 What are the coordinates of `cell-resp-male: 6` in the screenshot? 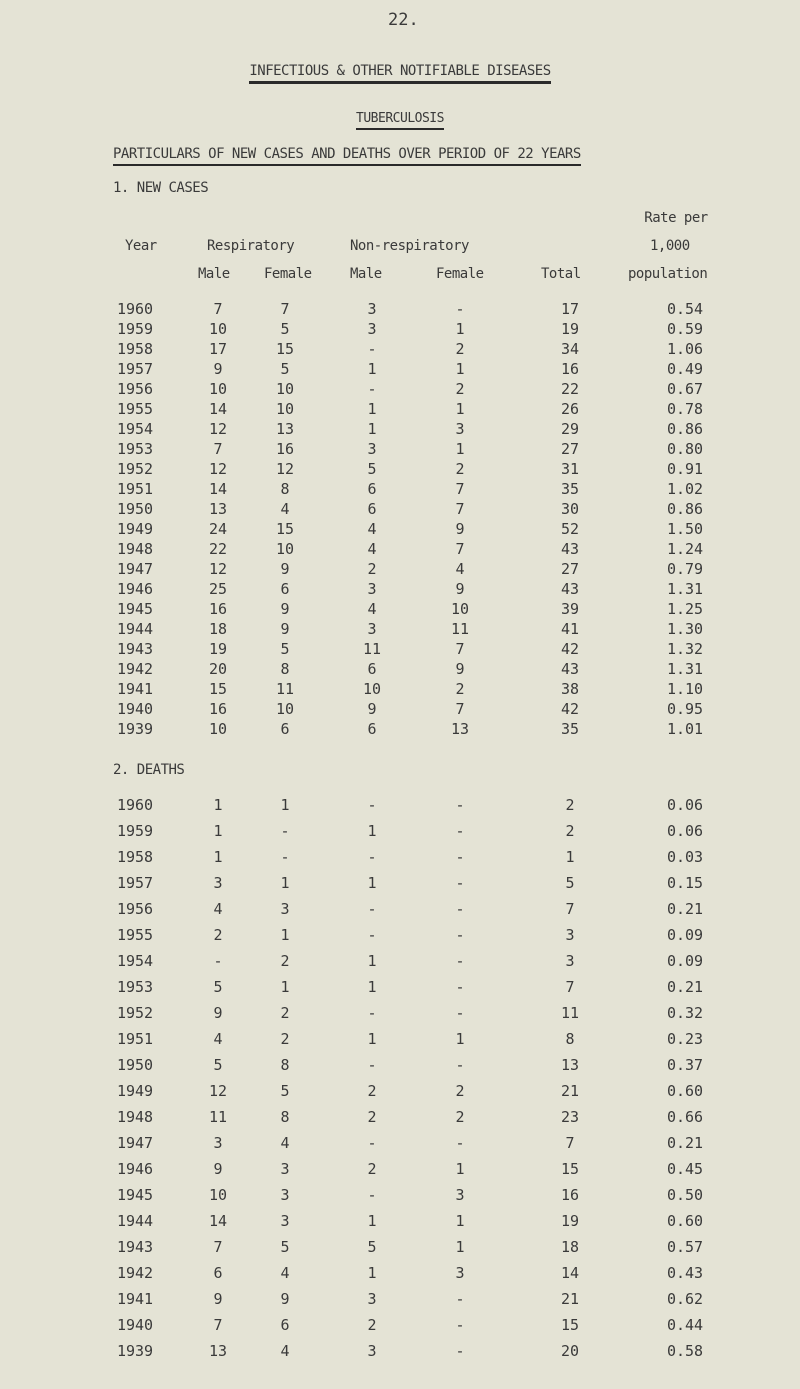 It's located at (218, 1273).